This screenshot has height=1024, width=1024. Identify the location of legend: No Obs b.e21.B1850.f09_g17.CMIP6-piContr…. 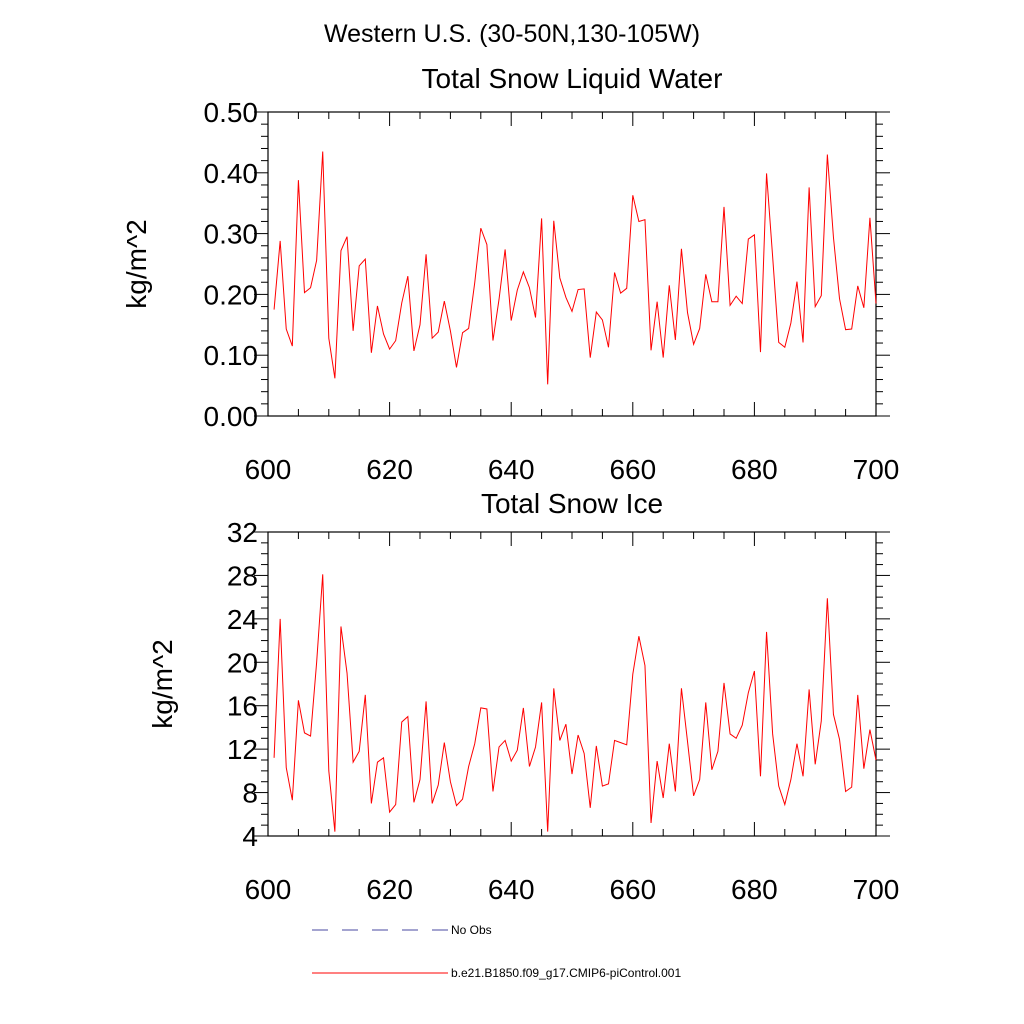
(496, 951).